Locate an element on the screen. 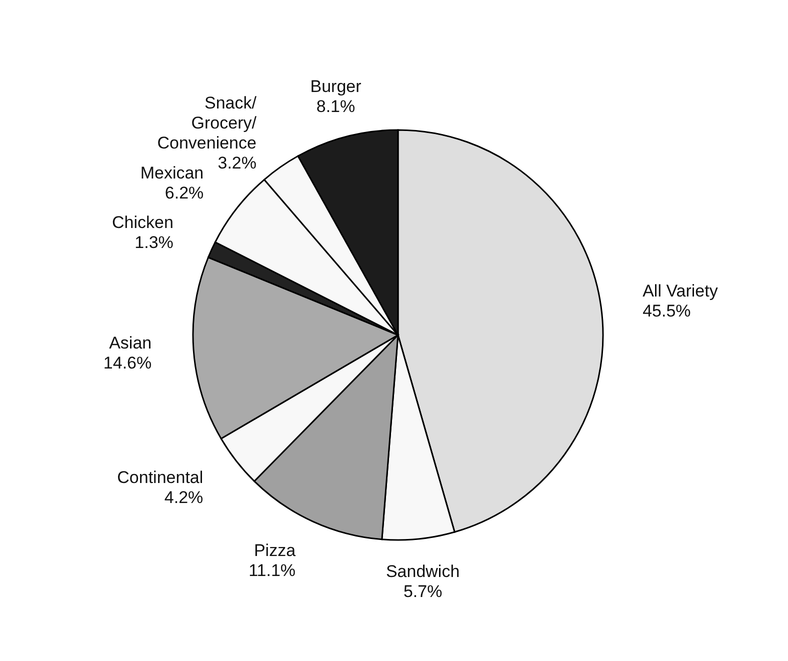 The width and height of the screenshot is (788, 661). slice-label: Continental is located at coordinates (160, 477).